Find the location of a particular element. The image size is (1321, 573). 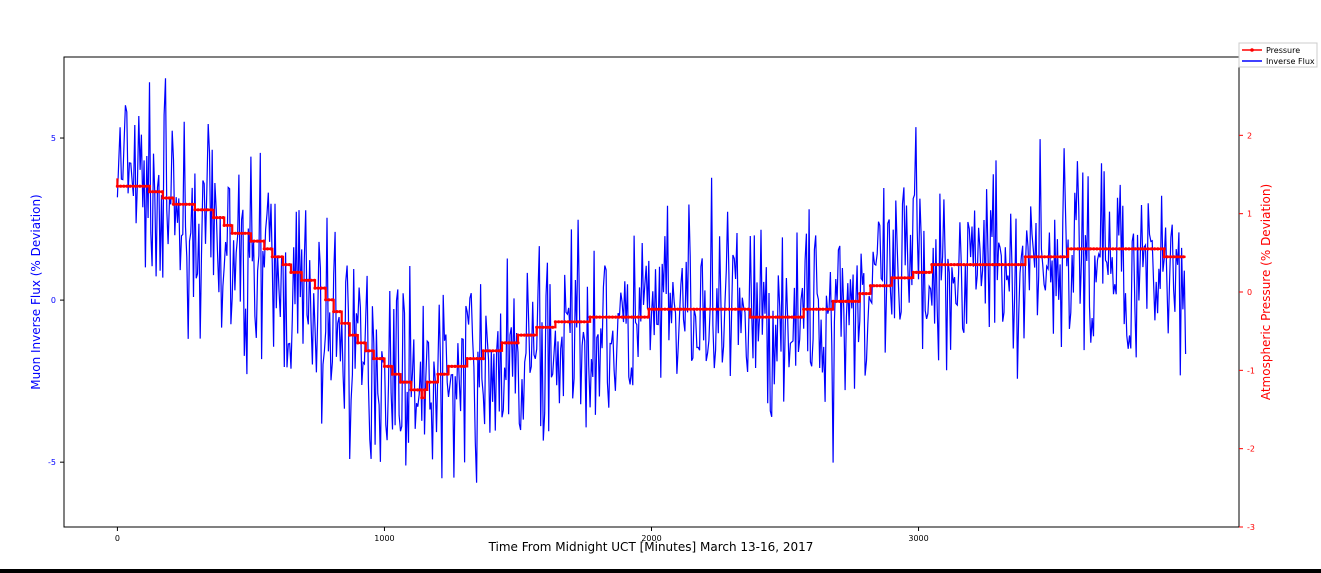

right-tick-label: 0 is located at coordinates (1249, 292).